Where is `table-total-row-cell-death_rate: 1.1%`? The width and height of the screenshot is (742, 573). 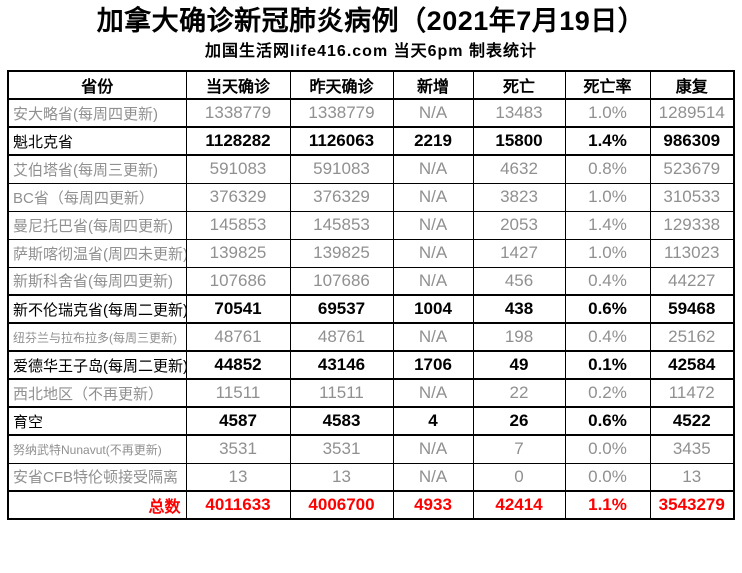
table-total-row-cell-death_rate: 1.1% is located at coordinates (607, 505).